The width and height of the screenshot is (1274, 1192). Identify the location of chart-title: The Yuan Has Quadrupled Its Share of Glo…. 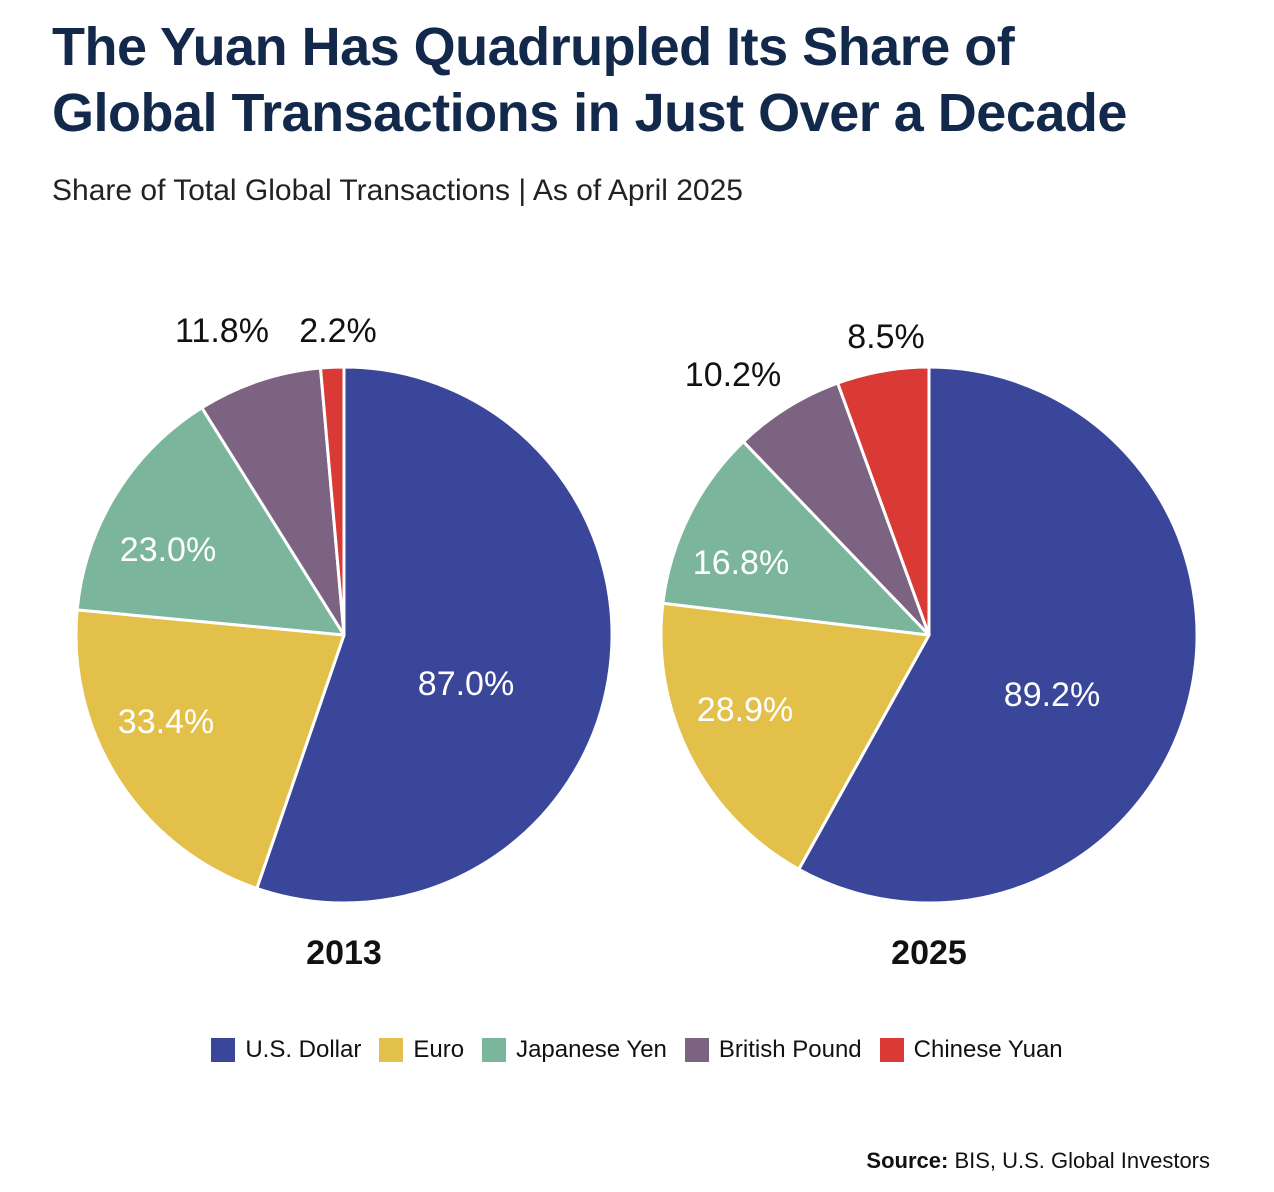
(652, 80).